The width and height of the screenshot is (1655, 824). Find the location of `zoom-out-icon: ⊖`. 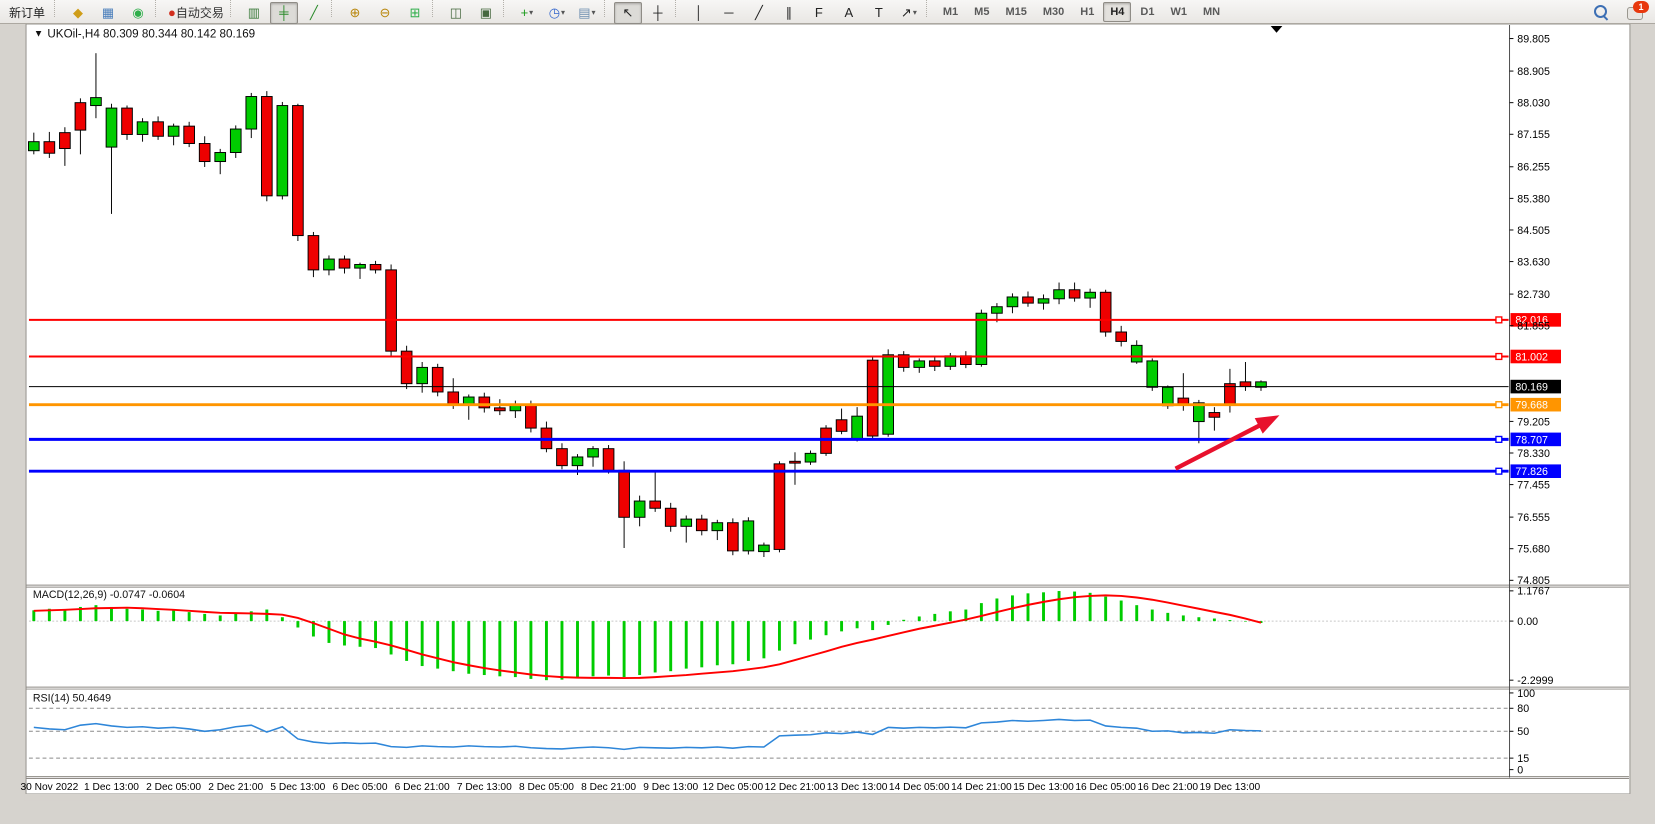

zoom-out-icon: ⊖ is located at coordinates (385, 13).